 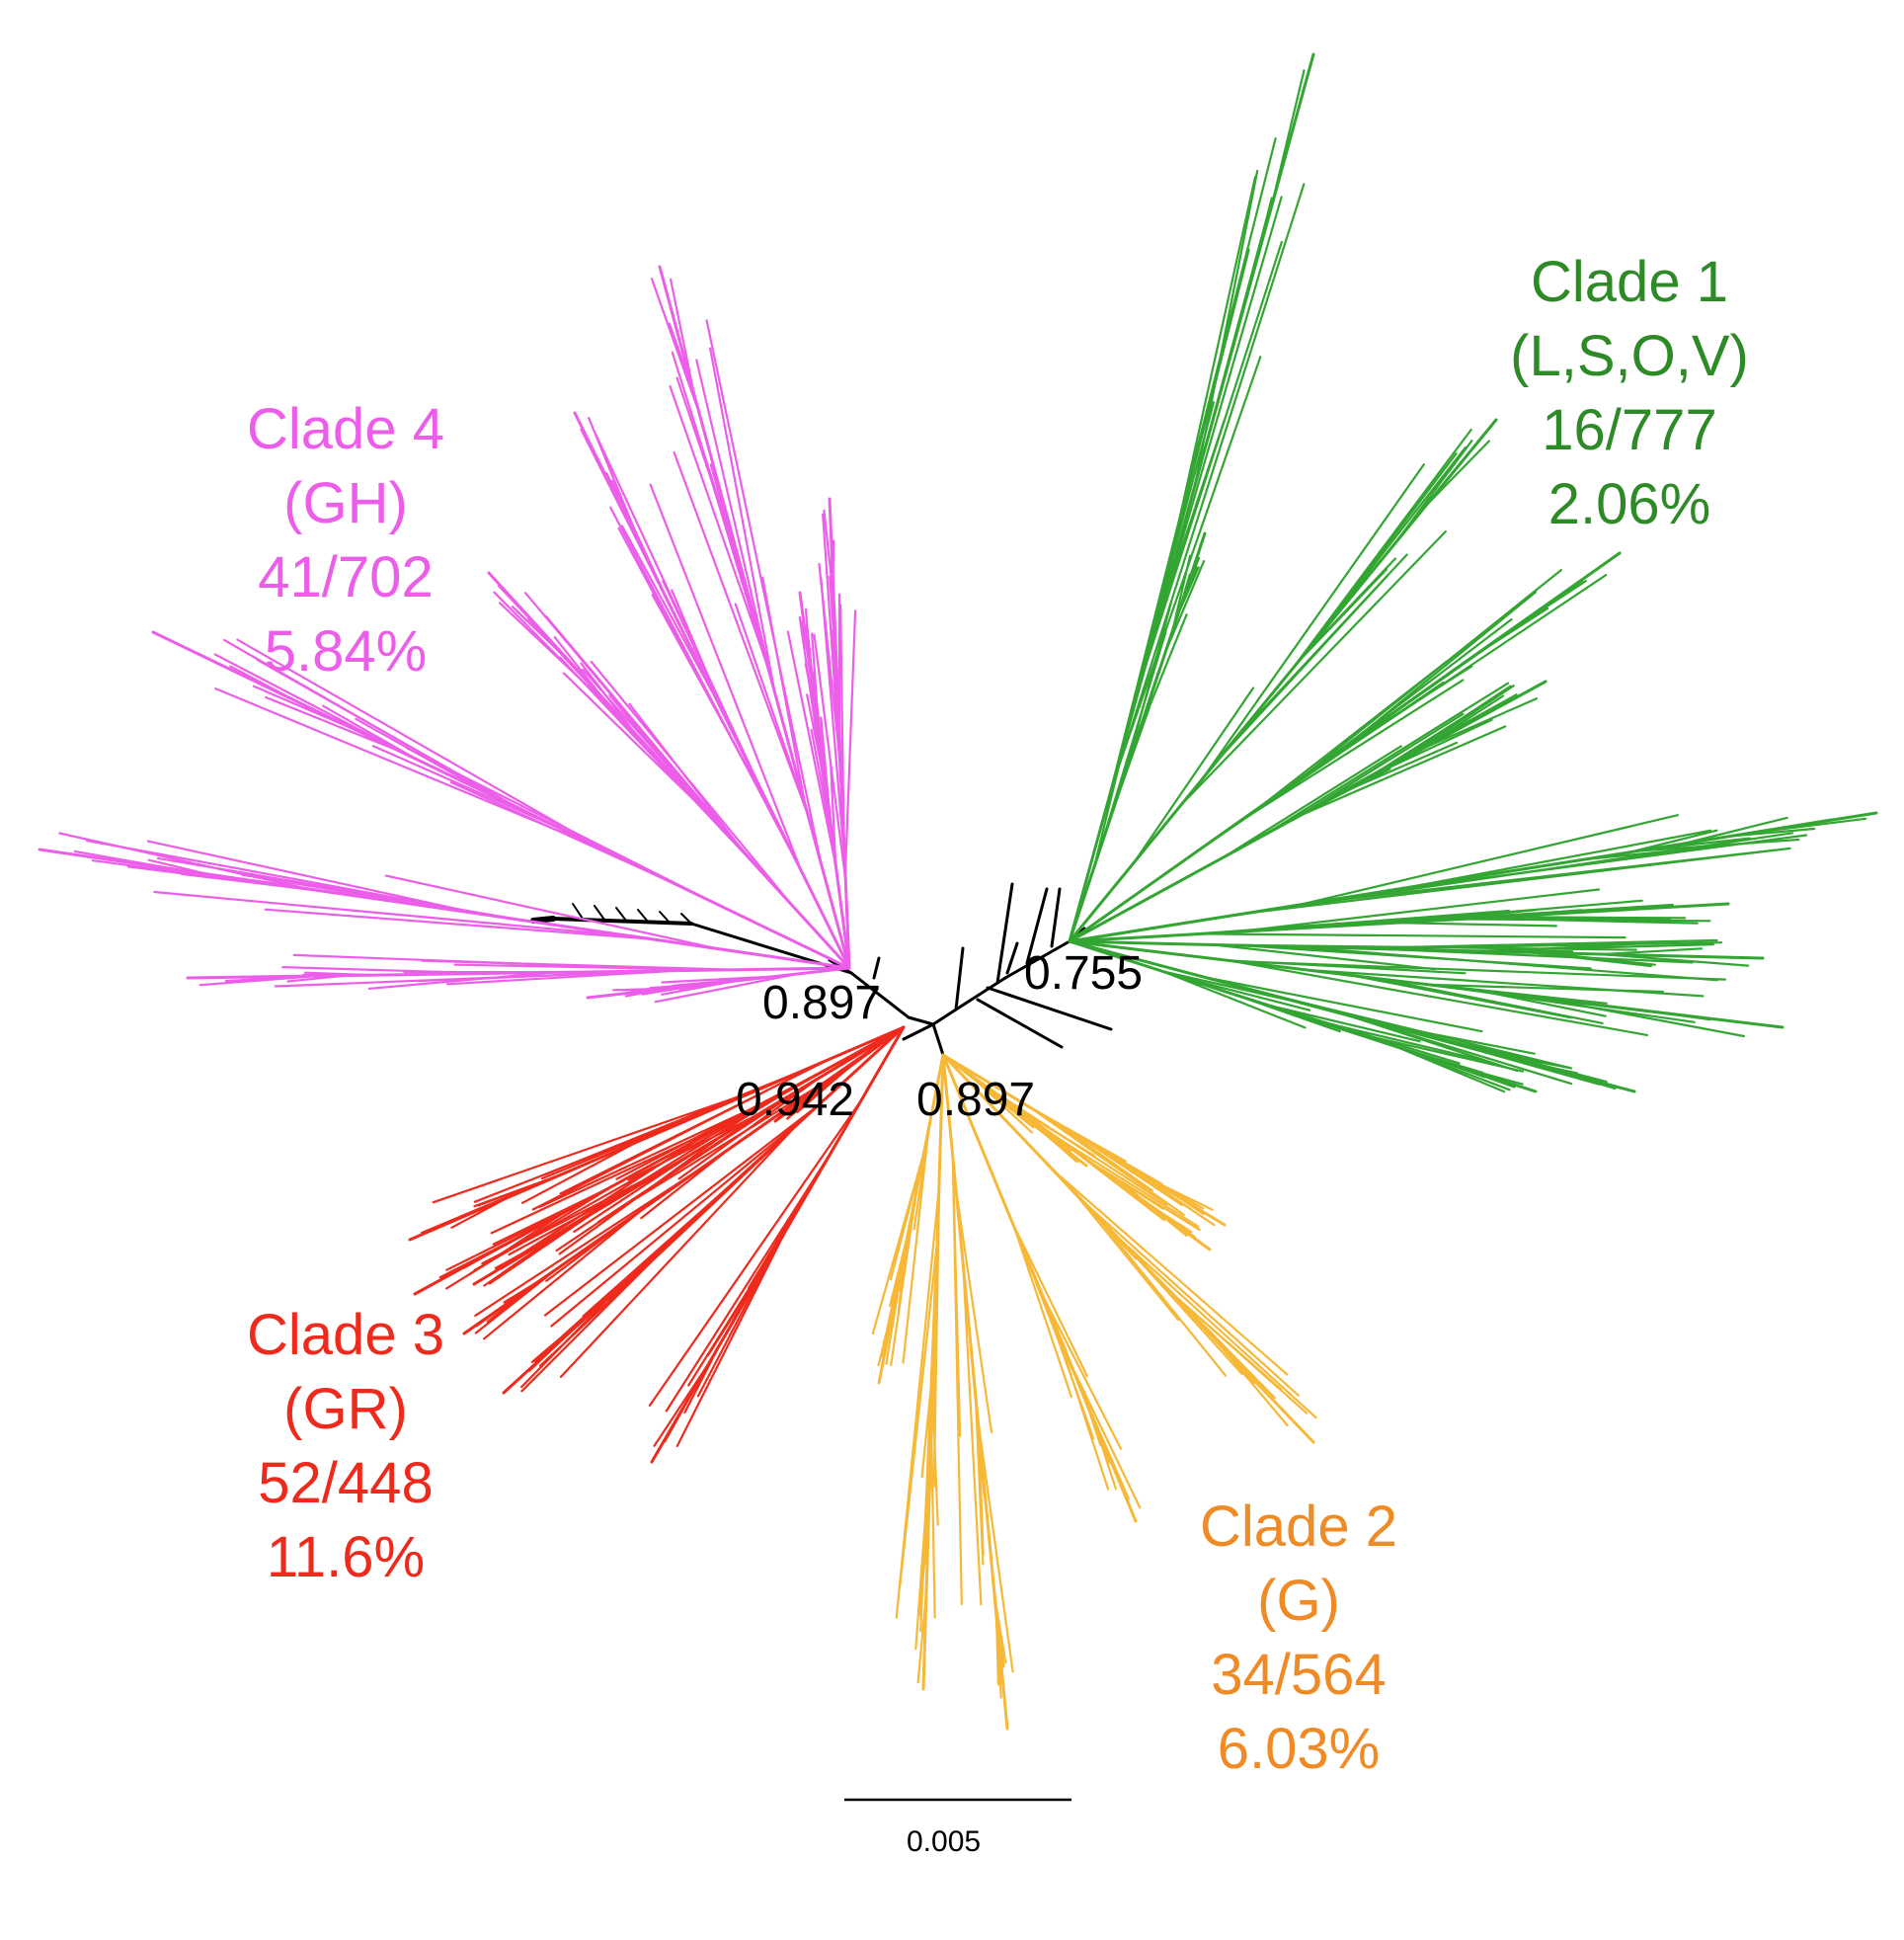 I want to click on support-value-clade-1: 0.755, so click(x=1084, y=973).